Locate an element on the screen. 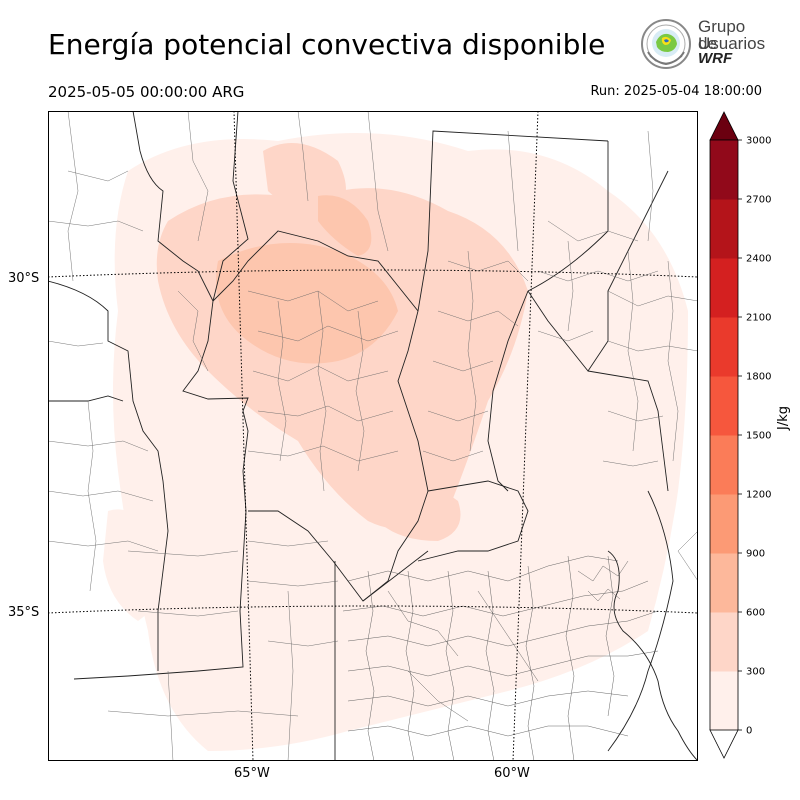 This screenshot has height=800, width=800. colorbar-ticks: 0 300 600 900 1200 1500 1800 2100 2400 2700 3000 is located at coordinates (754, 436).